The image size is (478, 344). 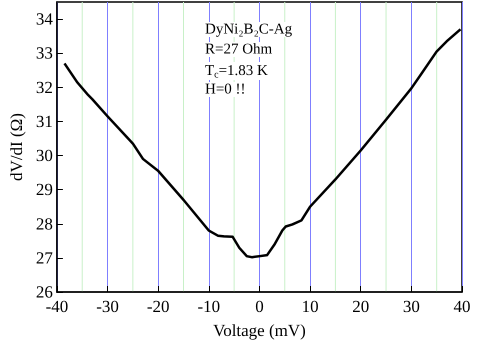 What do you see at coordinates (411, 306) in the screenshot?
I see `x-tick-label: 30` at bounding box center [411, 306].